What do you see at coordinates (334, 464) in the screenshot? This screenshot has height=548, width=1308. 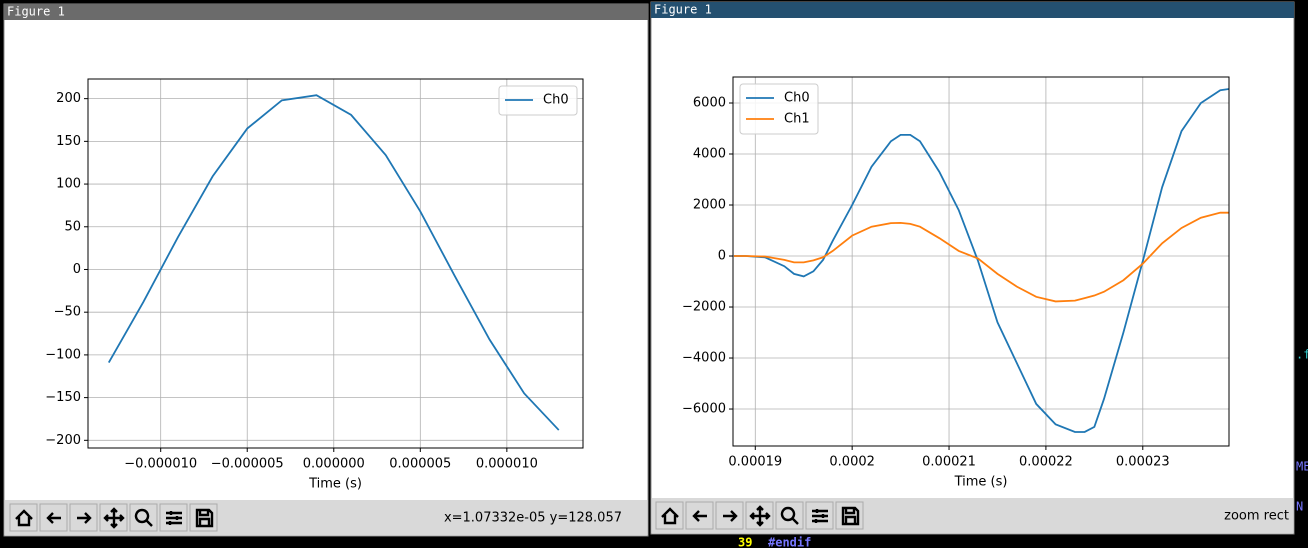 I see `x-tick-label: 0.000000` at bounding box center [334, 464].